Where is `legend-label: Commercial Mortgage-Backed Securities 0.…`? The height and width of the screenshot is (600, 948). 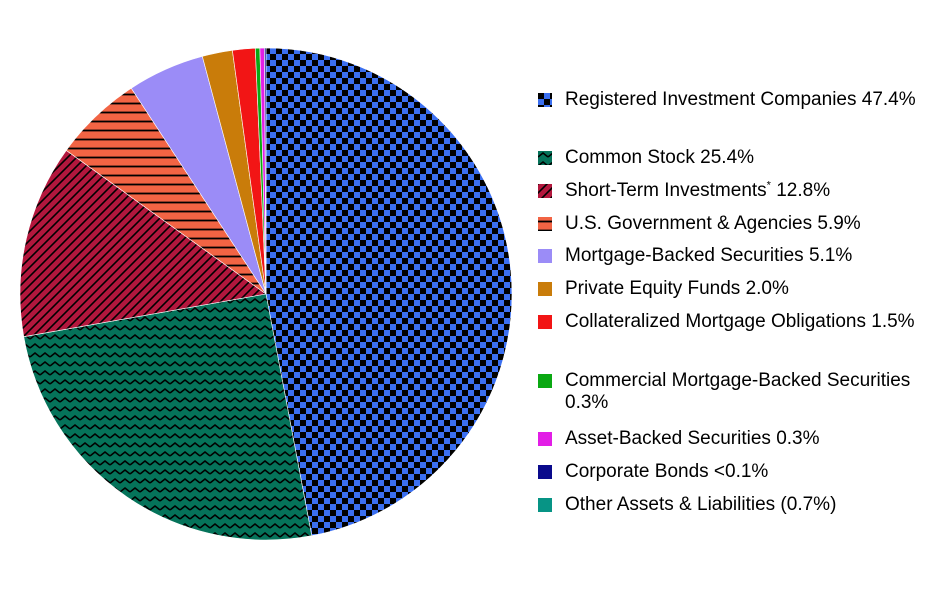
legend-label: Commercial Mortgage-Backed Securities 0.… is located at coordinates (738, 391).